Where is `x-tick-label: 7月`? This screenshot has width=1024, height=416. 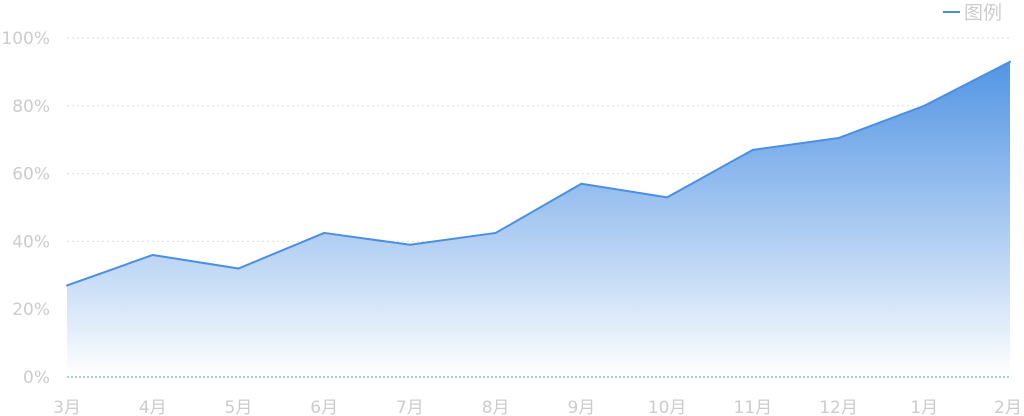
x-tick-label: 7月 is located at coordinates (410, 407).